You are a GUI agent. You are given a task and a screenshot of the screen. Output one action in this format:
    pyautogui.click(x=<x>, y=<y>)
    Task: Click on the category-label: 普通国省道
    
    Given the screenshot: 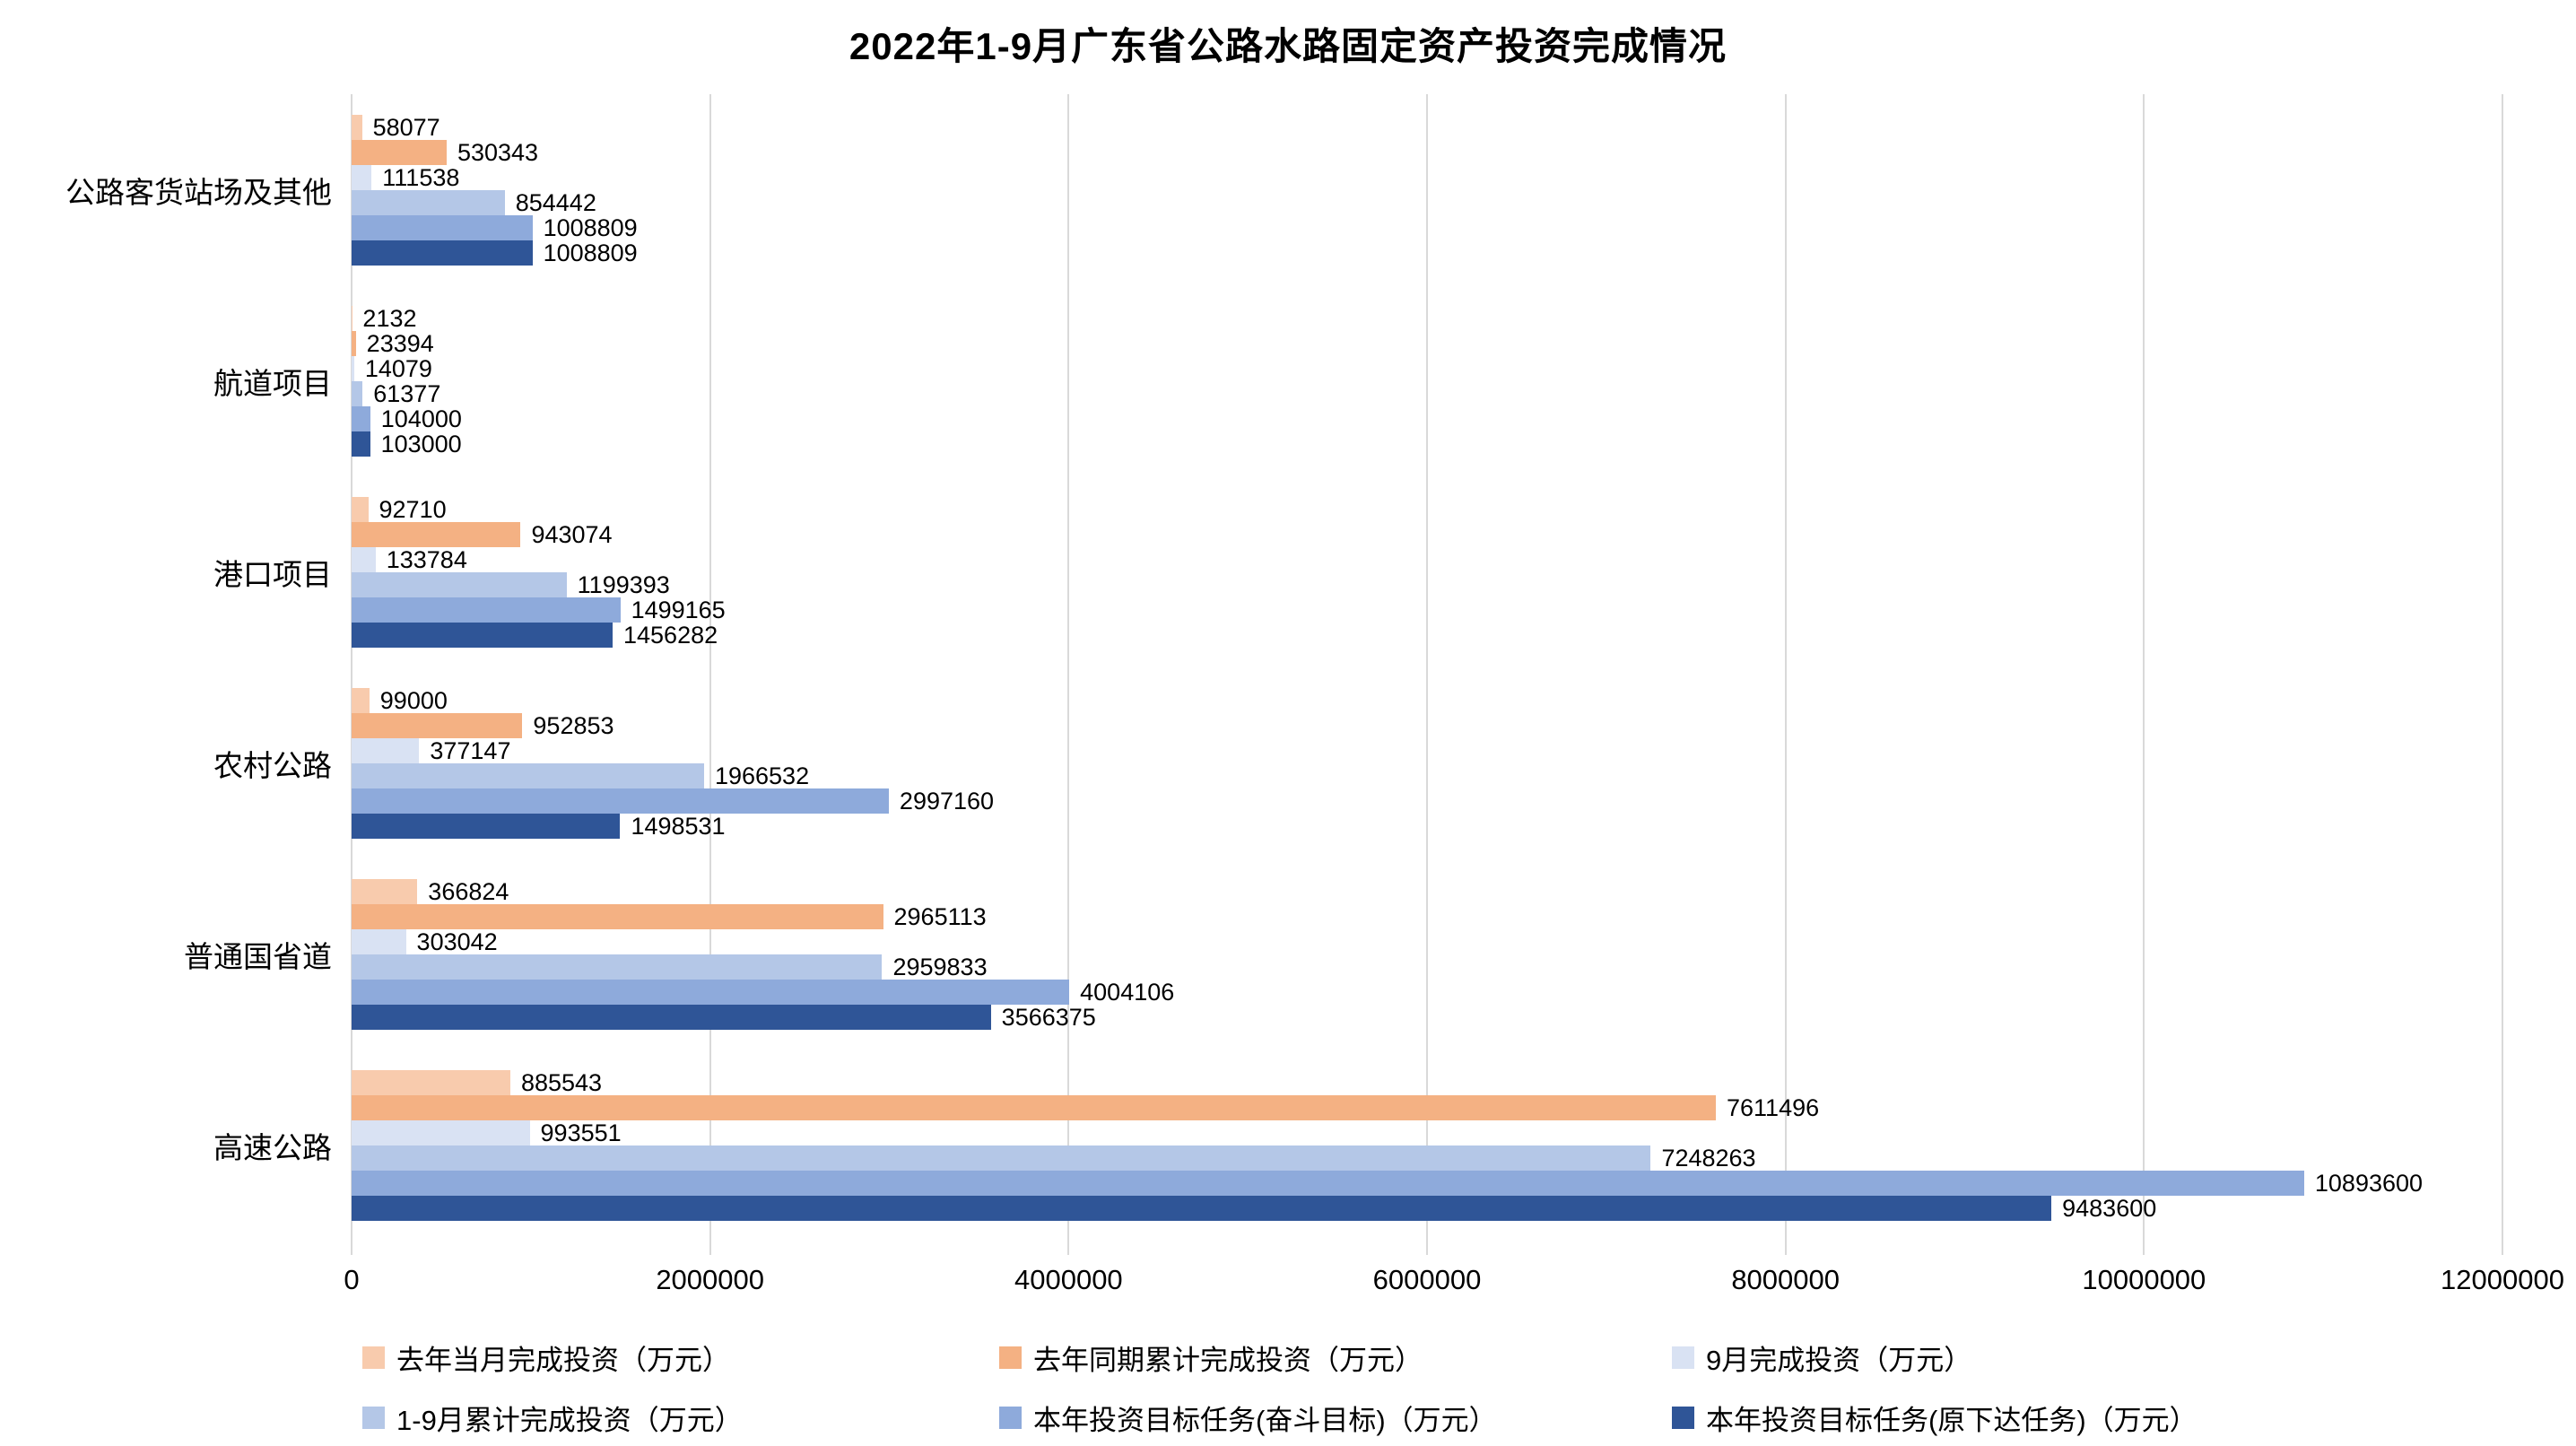 What is the action you would take?
    pyautogui.click(x=258, y=956)
    